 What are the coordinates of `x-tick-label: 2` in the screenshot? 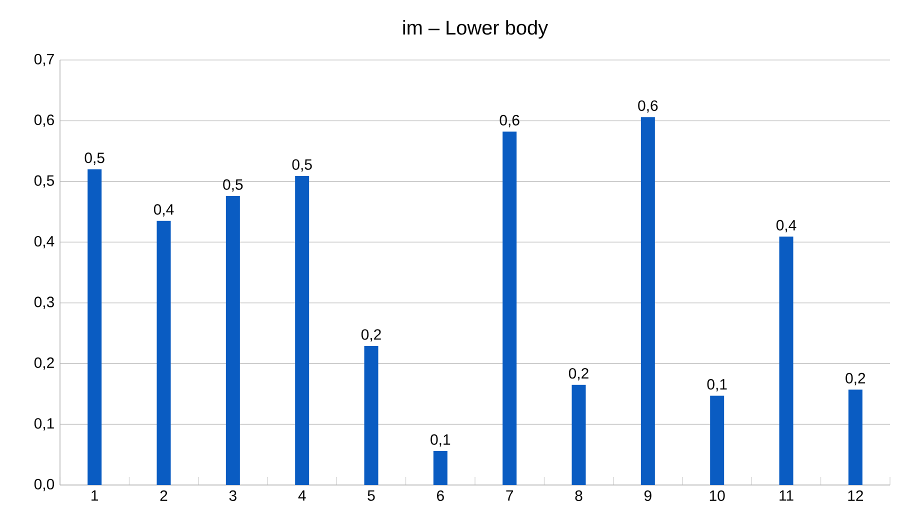 It's located at (164, 495).